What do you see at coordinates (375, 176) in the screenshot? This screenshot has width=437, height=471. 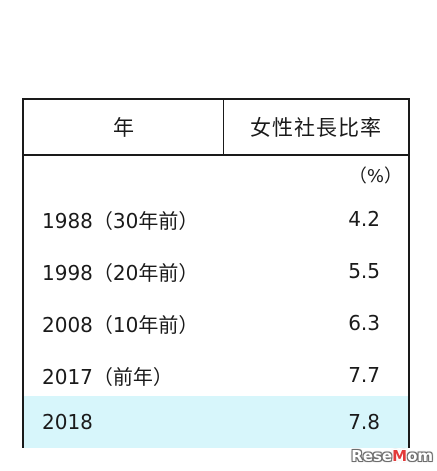 I see `unit-label: （%）` at bounding box center [375, 176].